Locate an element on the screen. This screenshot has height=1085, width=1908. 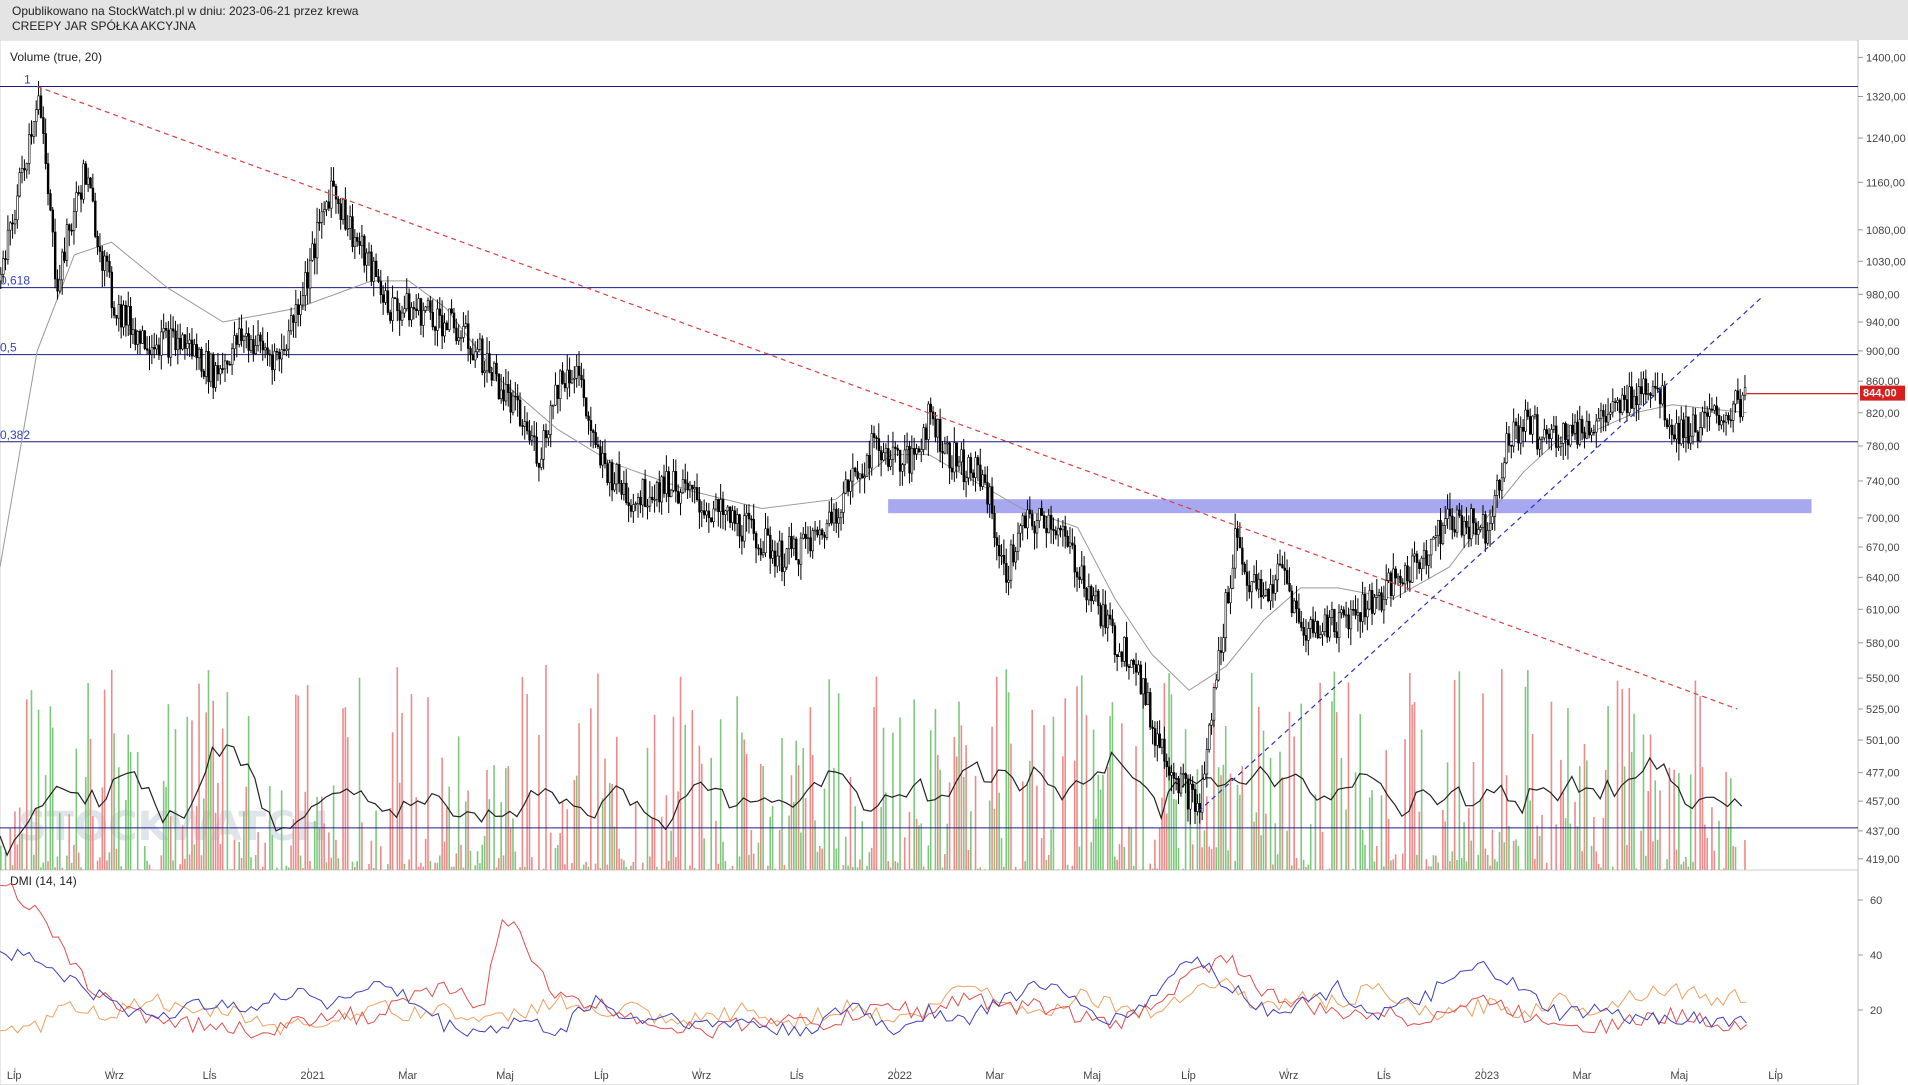
dmi-tick-label: 40 is located at coordinates (1876, 956).